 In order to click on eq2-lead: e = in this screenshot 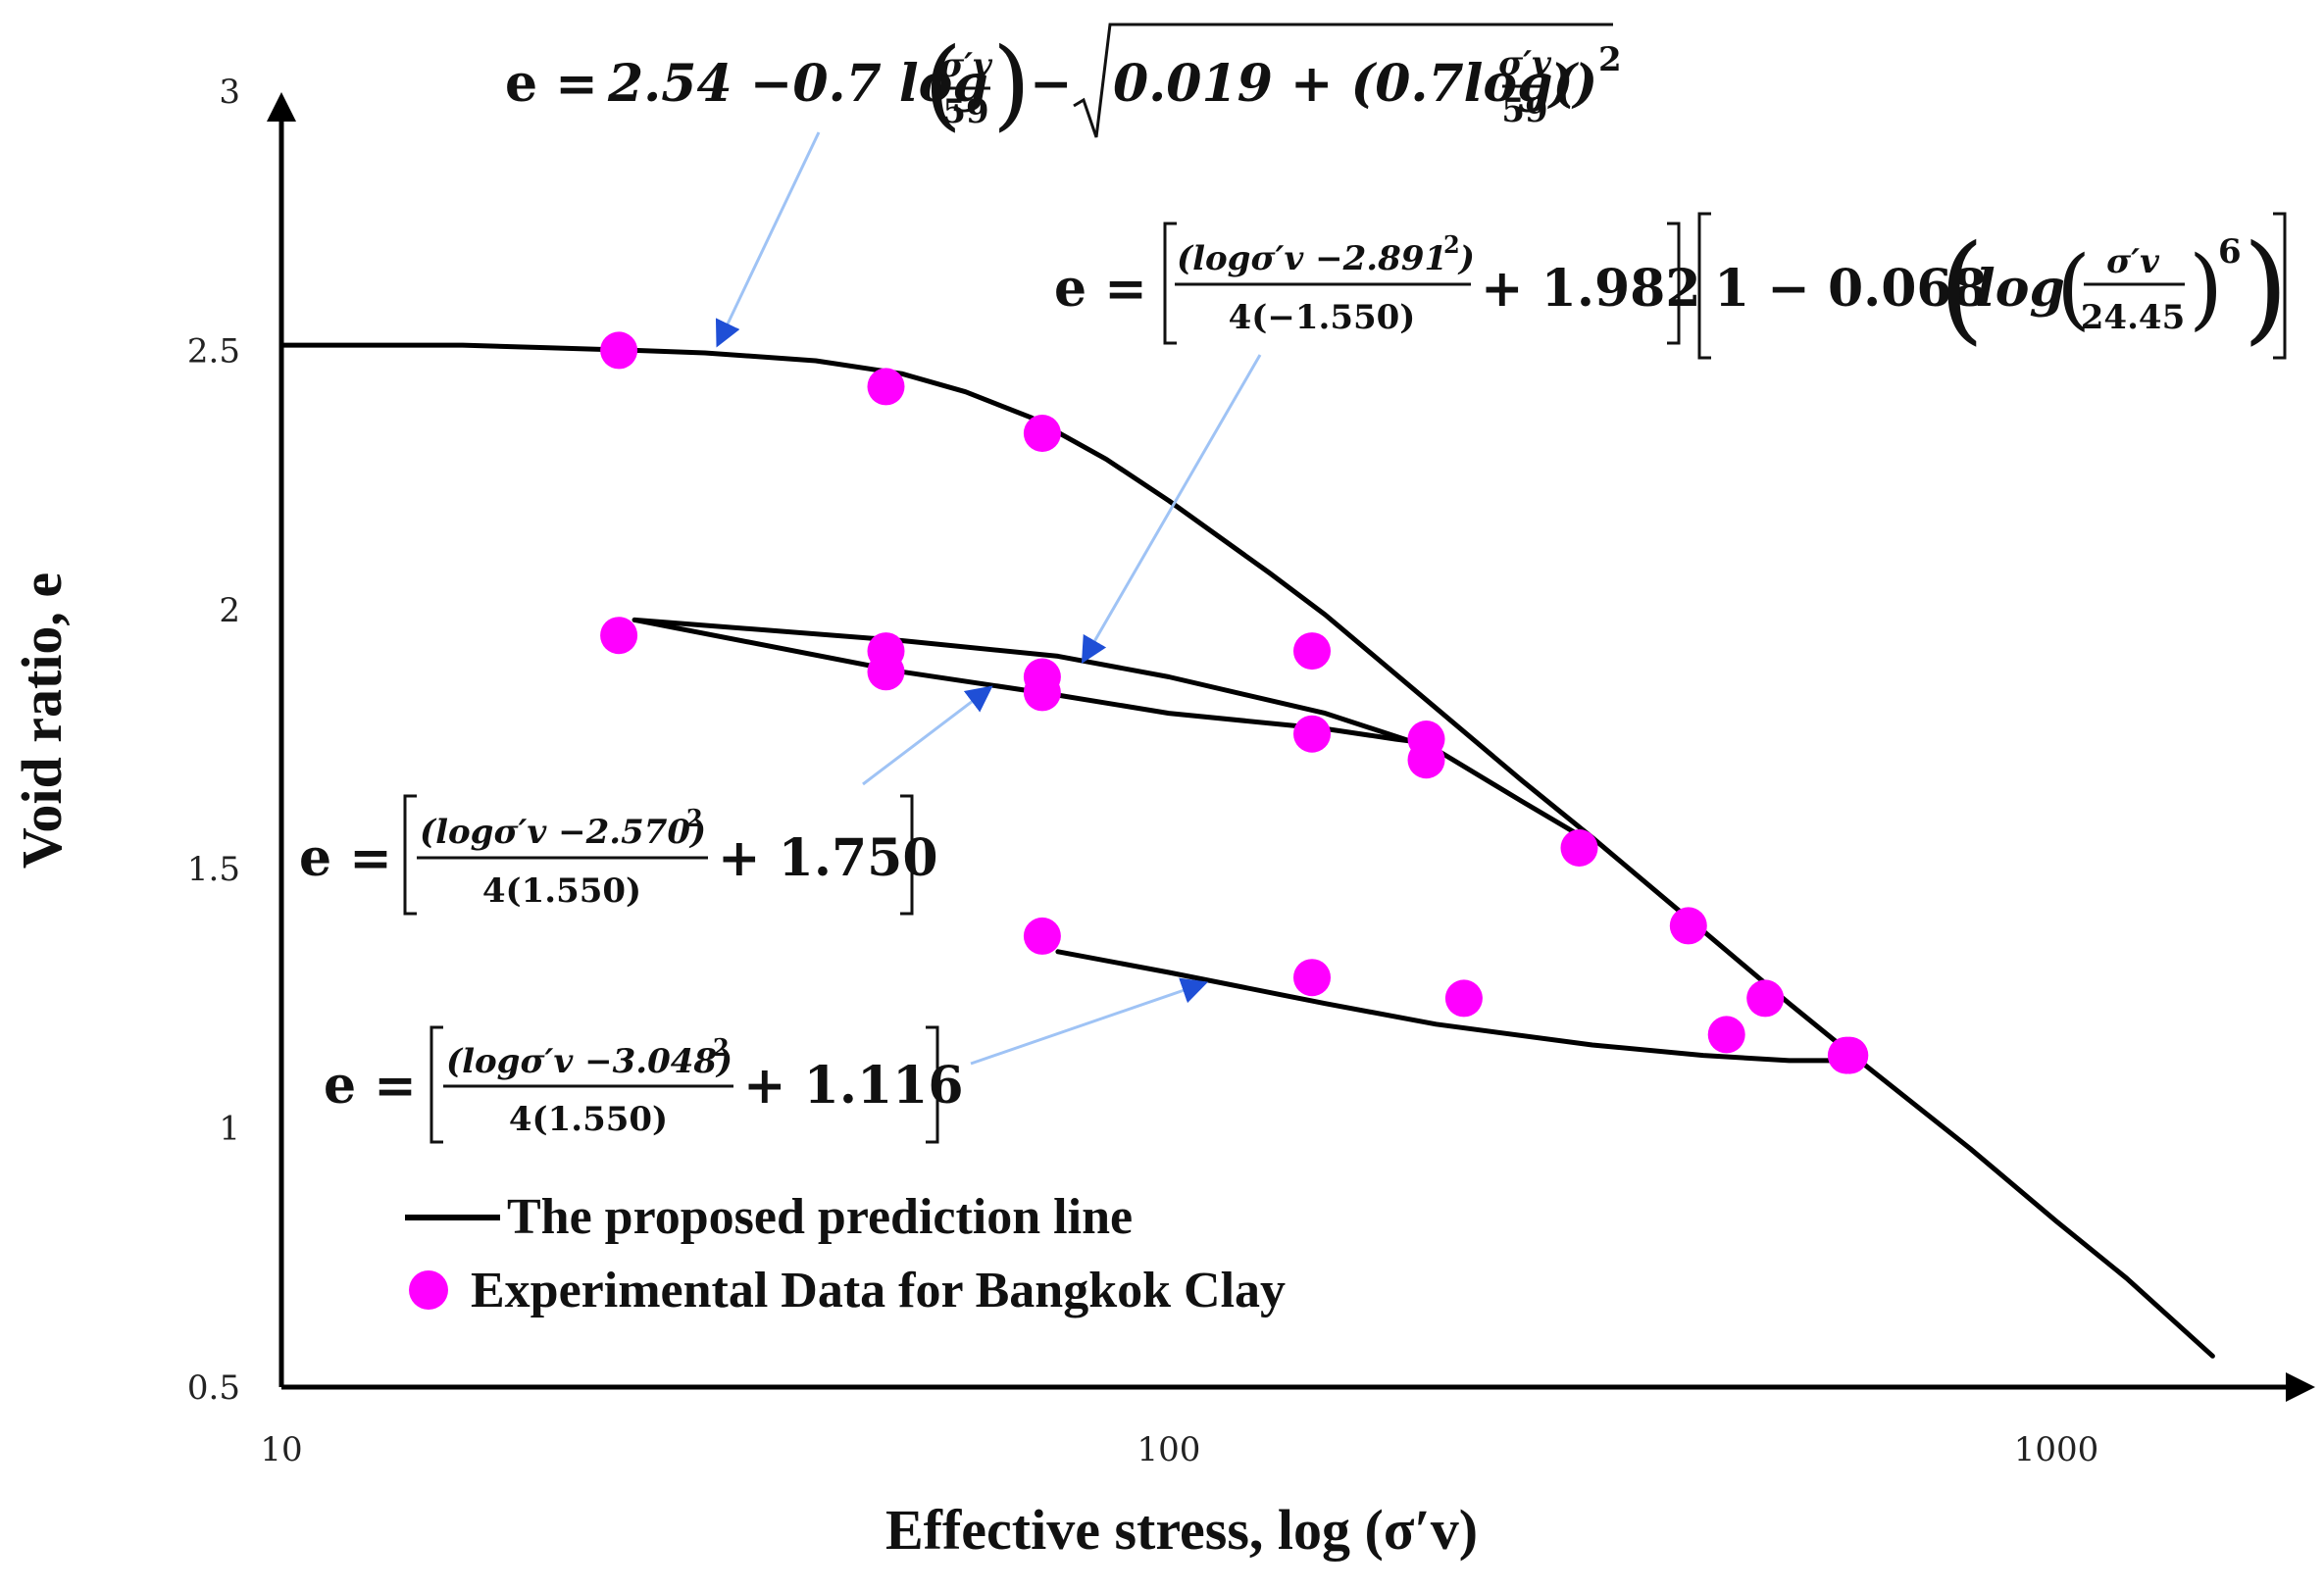, I will do `click(1100, 289)`.